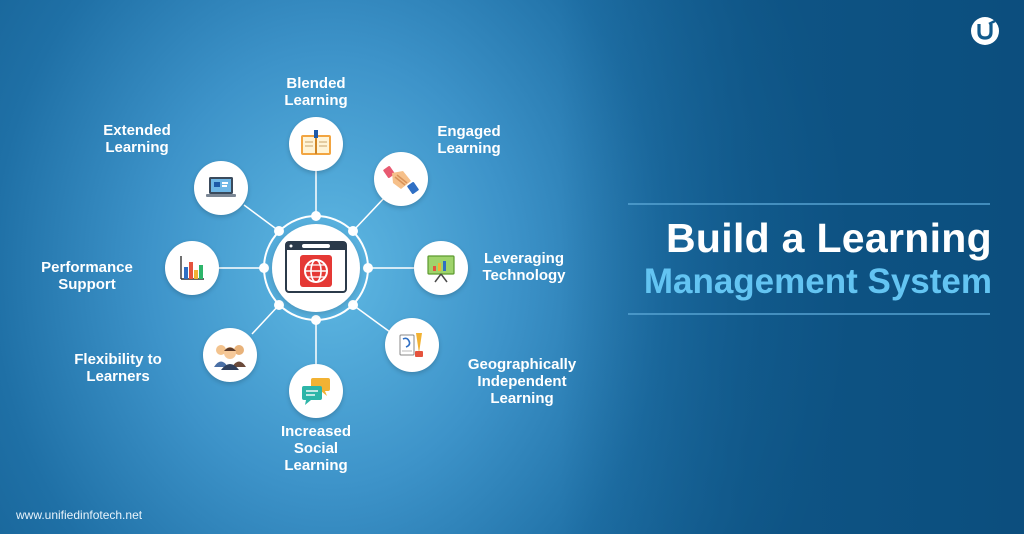 The height and width of the screenshot is (534, 1024). What do you see at coordinates (316, 448) in the screenshot?
I see `label-increased-social-learning: Increased Social Learning` at bounding box center [316, 448].